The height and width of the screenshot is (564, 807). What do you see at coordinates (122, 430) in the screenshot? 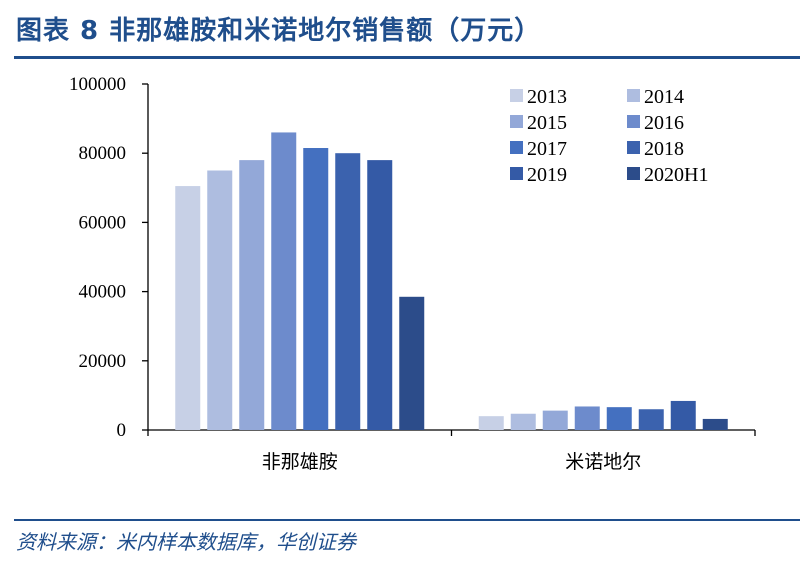
I see `y-tick-label: 0` at bounding box center [122, 430].